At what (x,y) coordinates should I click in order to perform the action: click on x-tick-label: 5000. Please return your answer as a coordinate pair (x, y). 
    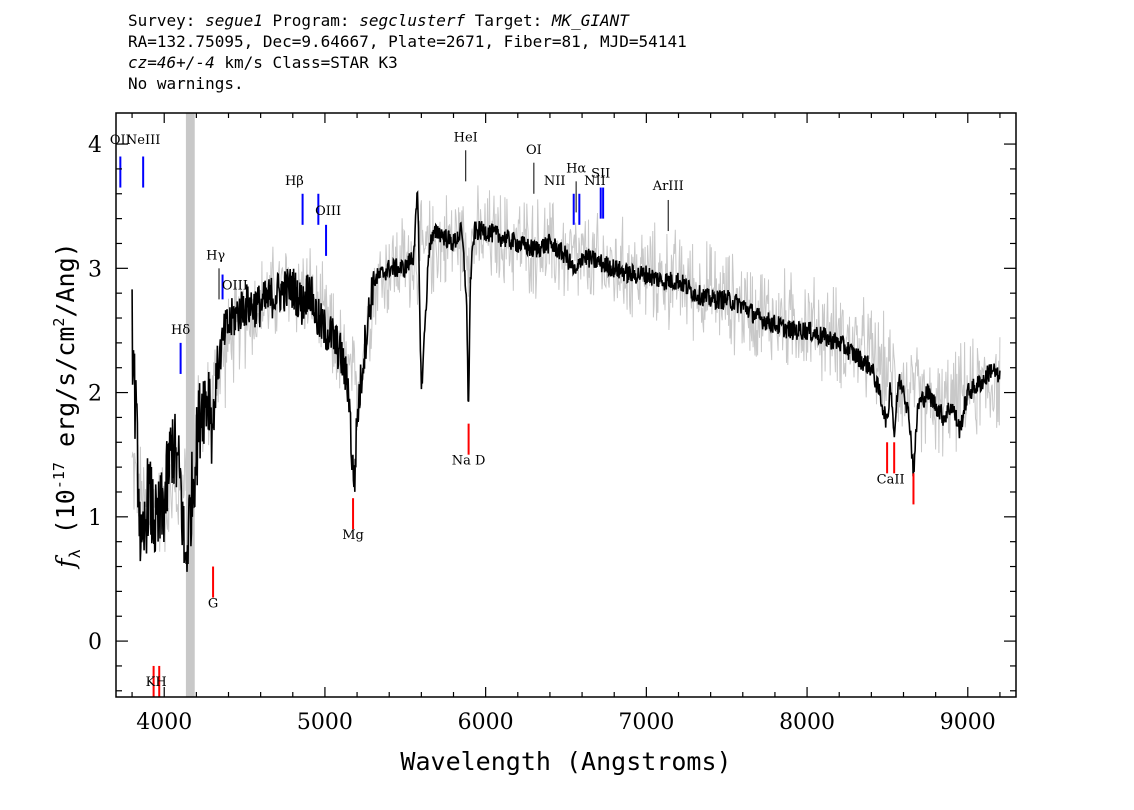
    Looking at the image, I should click on (325, 722).